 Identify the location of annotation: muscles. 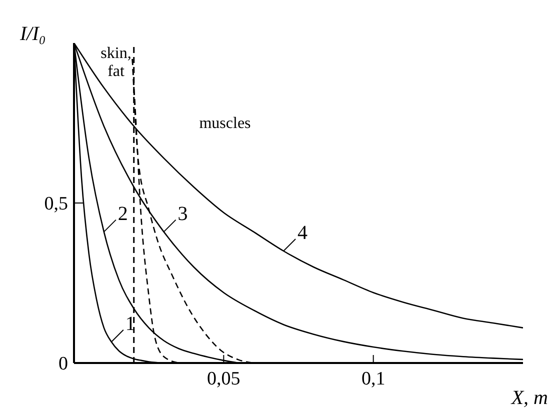
(225, 123).